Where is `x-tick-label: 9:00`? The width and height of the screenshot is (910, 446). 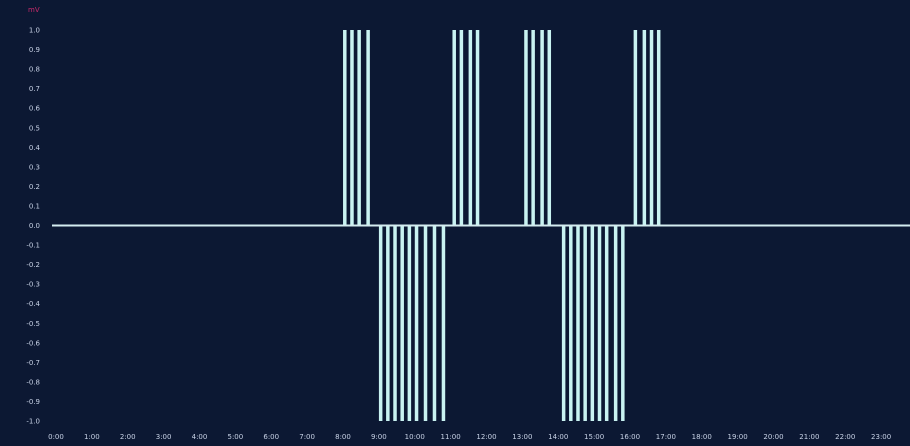 x-tick-label: 9:00 is located at coordinates (379, 437).